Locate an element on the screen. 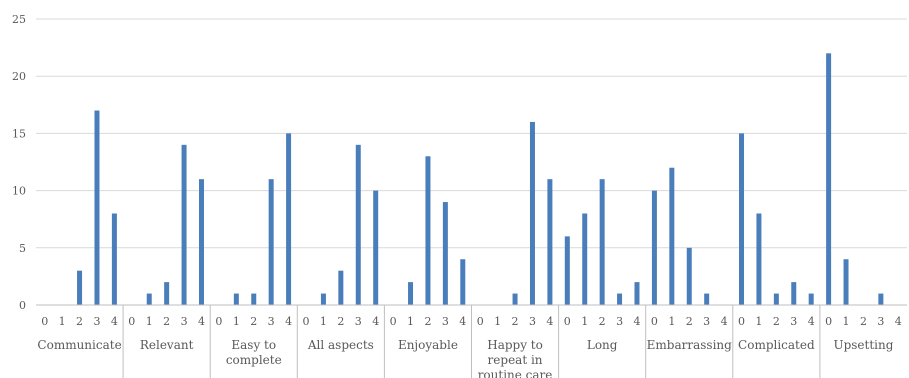  x-category-label: routine care is located at coordinates (515, 373).